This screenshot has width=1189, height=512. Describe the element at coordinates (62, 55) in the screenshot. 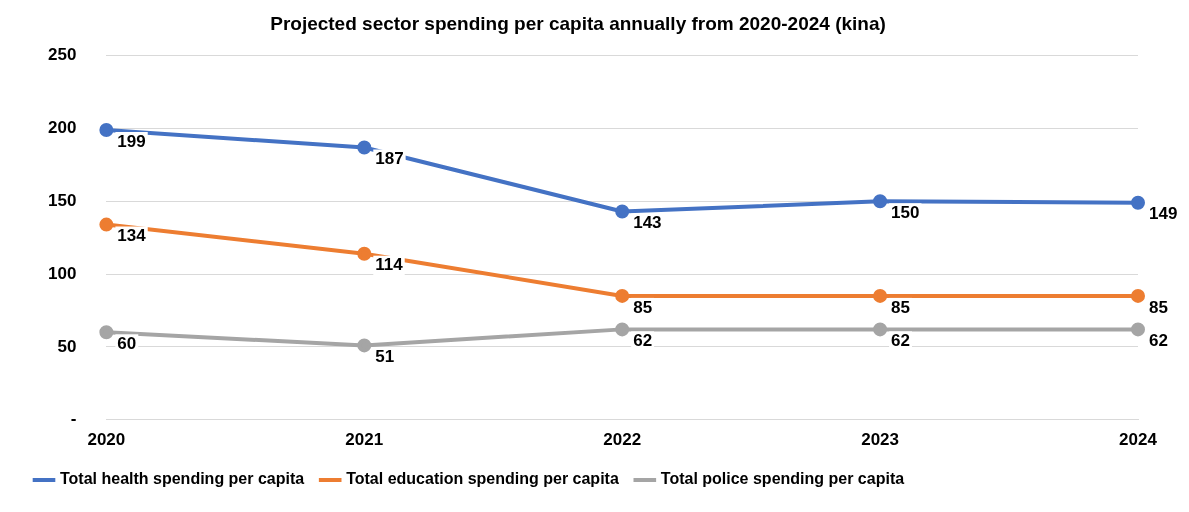

I see `y-tick-label: 250` at that location.